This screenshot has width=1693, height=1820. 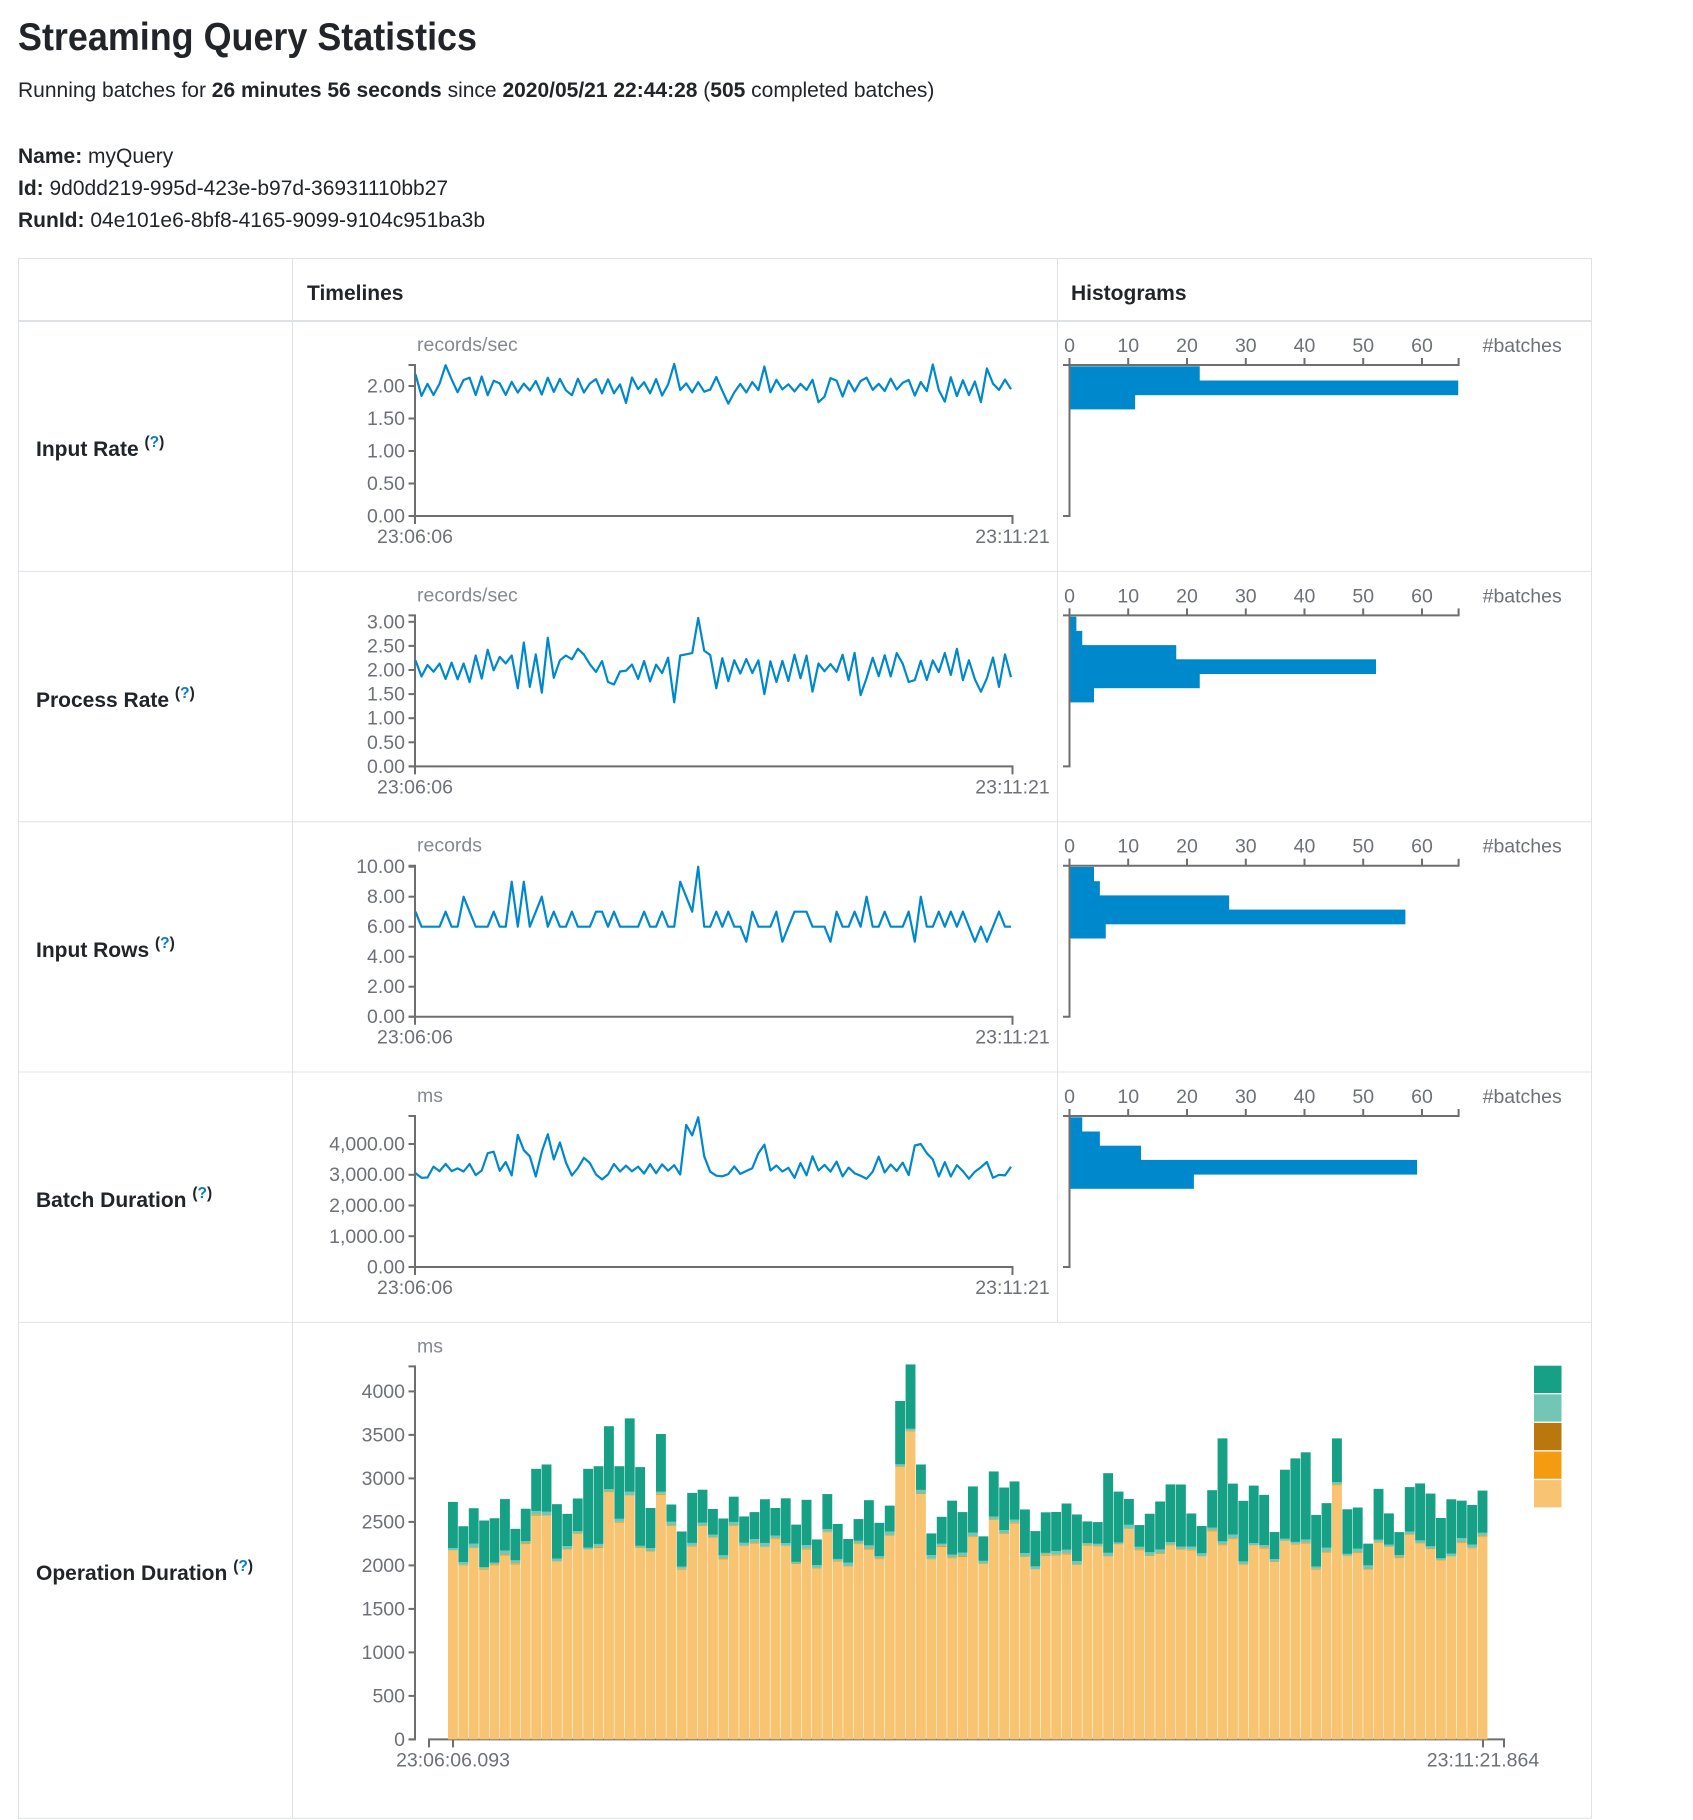 I want to click on svg-text: 1000, so click(x=384, y=1653).